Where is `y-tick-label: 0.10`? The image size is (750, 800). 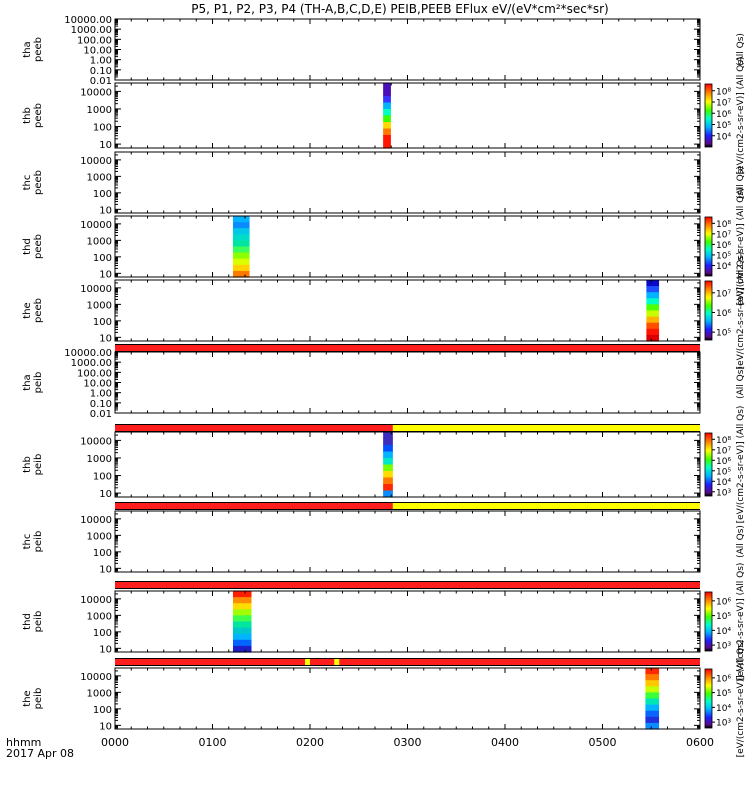 y-tick-label: 0.10 is located at coordinates (101, 71).